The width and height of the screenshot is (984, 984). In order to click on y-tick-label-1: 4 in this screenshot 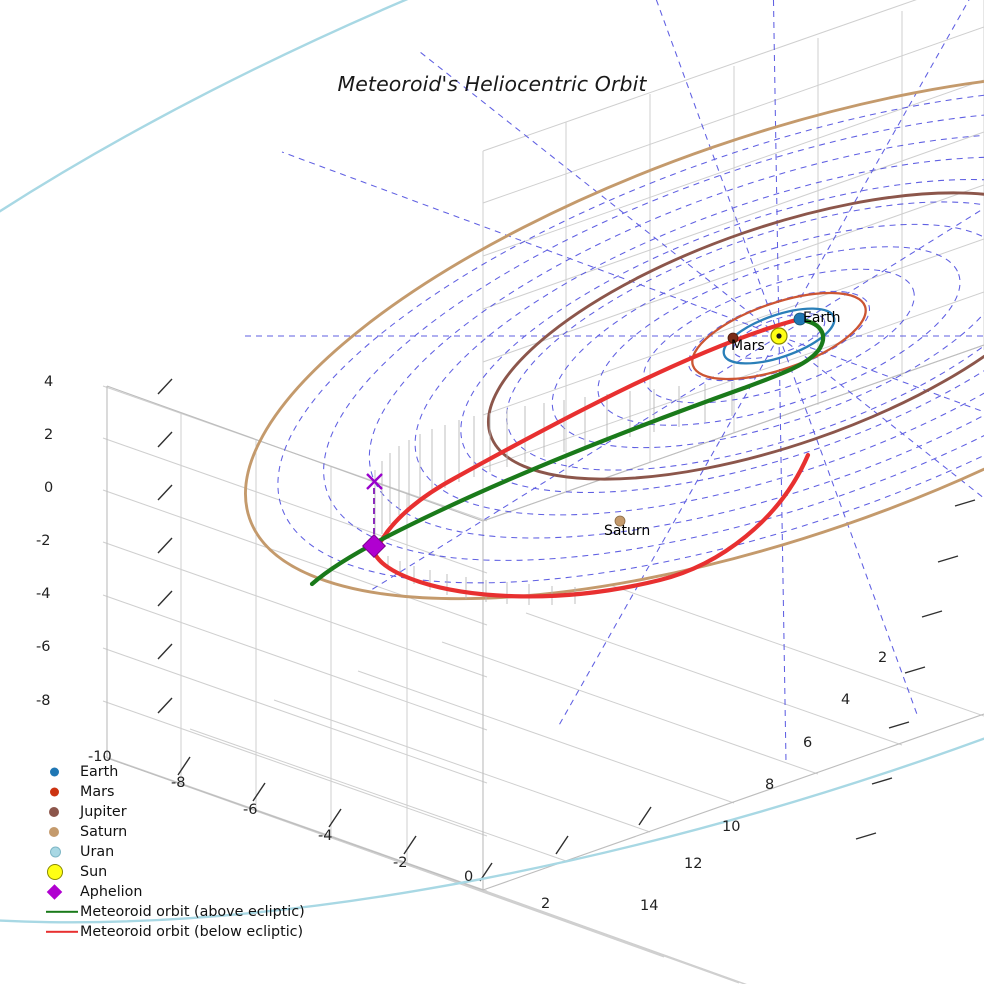, I will do `click(846, 700)`.